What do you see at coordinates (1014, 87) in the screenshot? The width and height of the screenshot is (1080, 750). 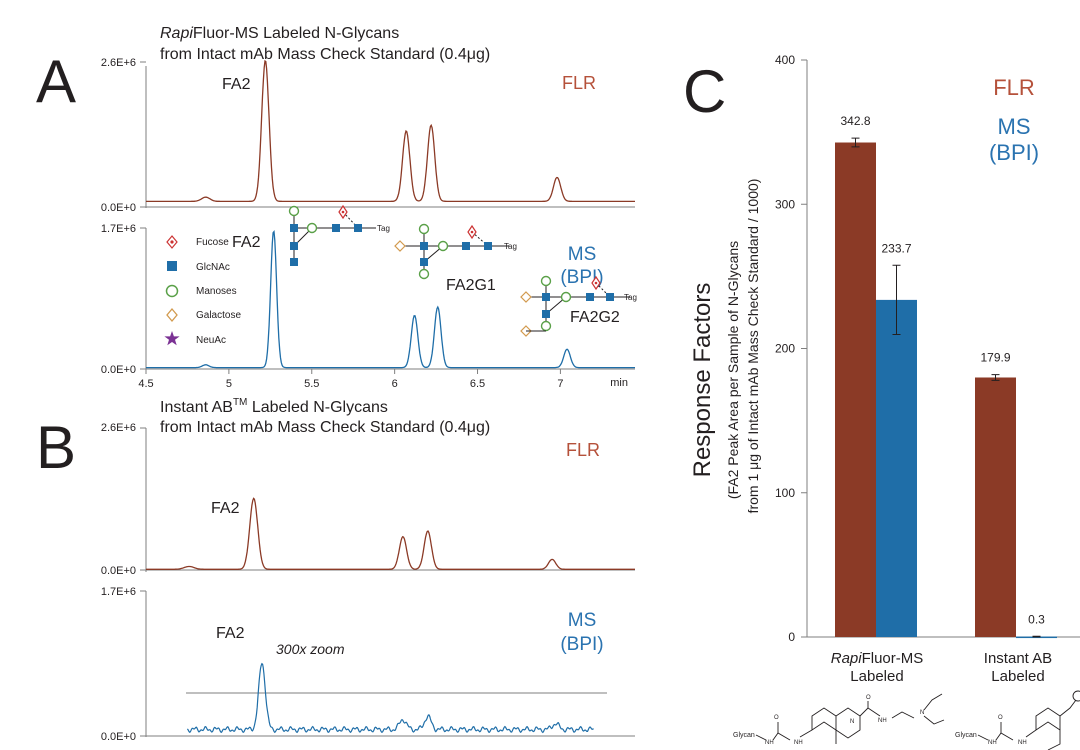 I see `c-legend-flr: FLR` at bounding box center [1014, 87].